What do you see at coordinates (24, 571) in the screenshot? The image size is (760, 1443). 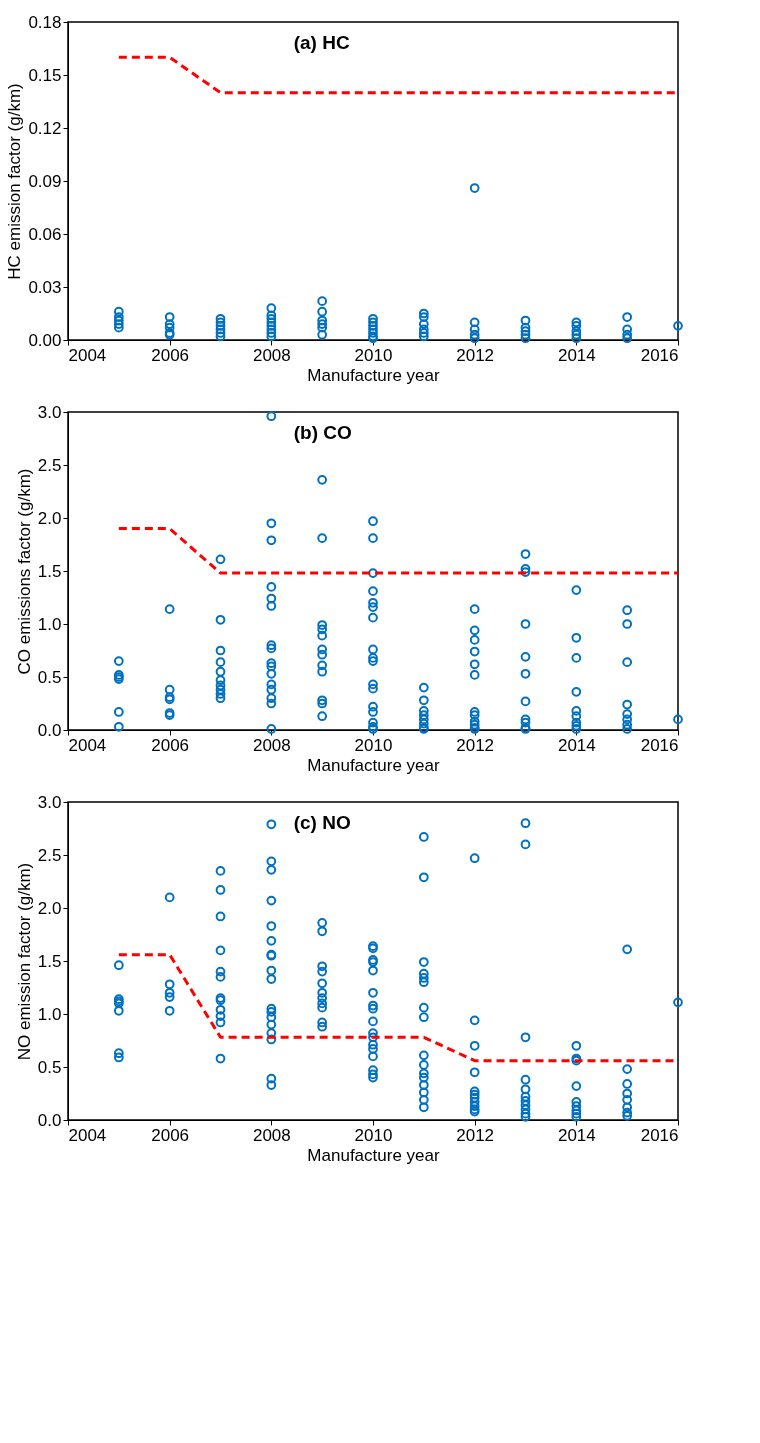 I see `y-axis-title: CO emissions factor (g/km)` at bounding box center [24, 571].